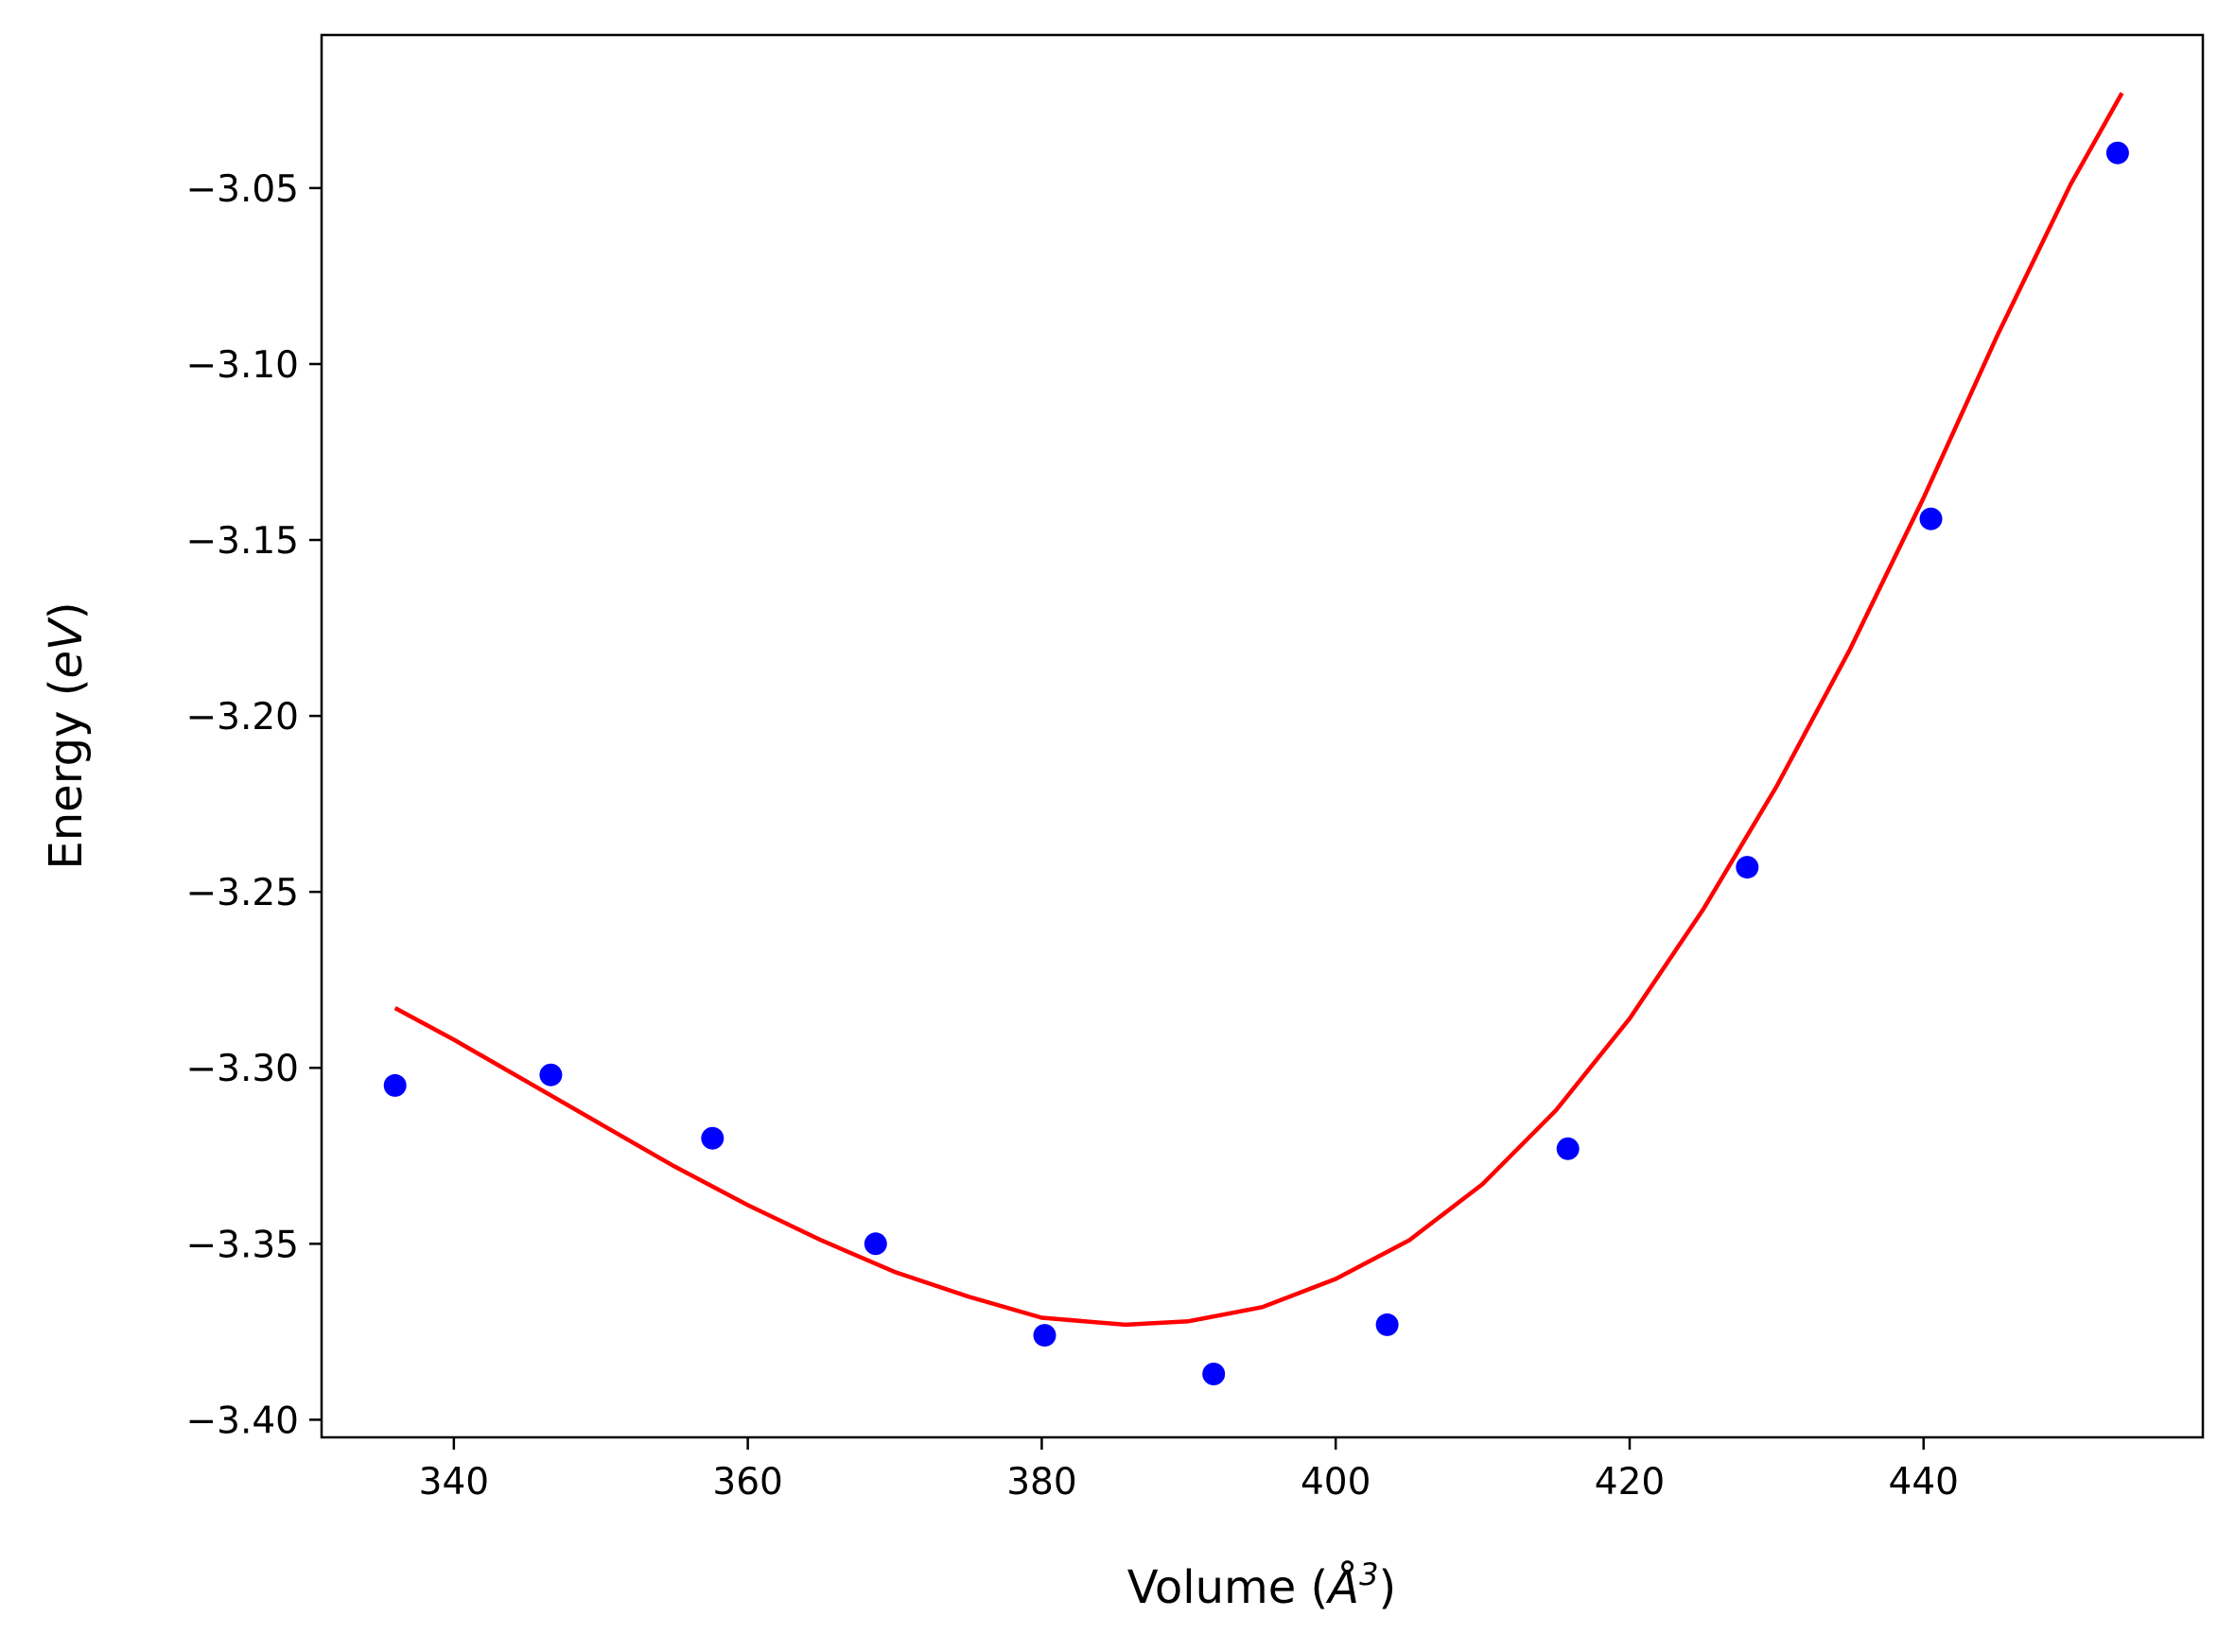  I want to click on y-tick-label: −3.40, so click(242, 1421).